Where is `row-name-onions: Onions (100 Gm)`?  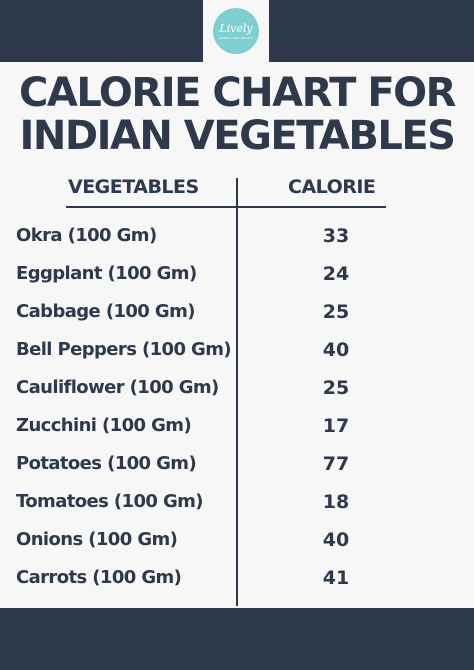
row-name-onions: Onions (100 Gm) is located at coordinates (97, 539).